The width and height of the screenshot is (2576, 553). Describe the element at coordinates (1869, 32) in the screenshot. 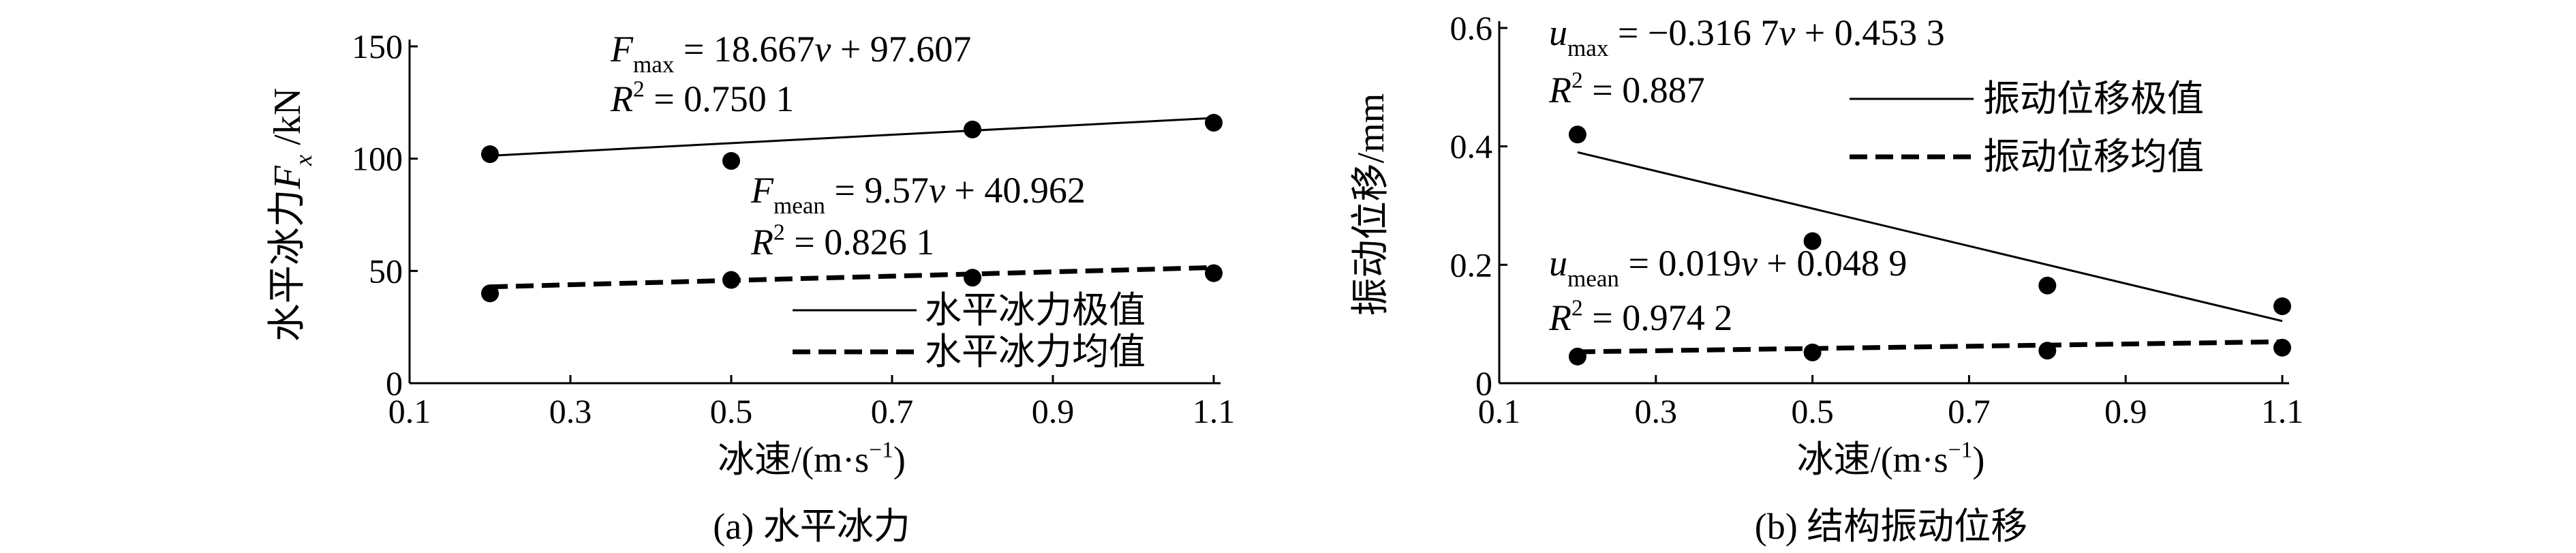

I see `text-part: + 0.453 3` at that location.